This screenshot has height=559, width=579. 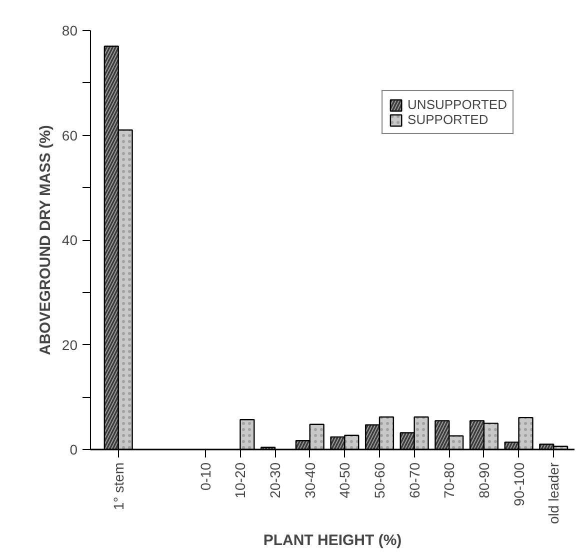 What do you see at coordinates (275, 480) in the screenshot?
I see `x-tick-label: 20-30` at bounding box center [275, 480].